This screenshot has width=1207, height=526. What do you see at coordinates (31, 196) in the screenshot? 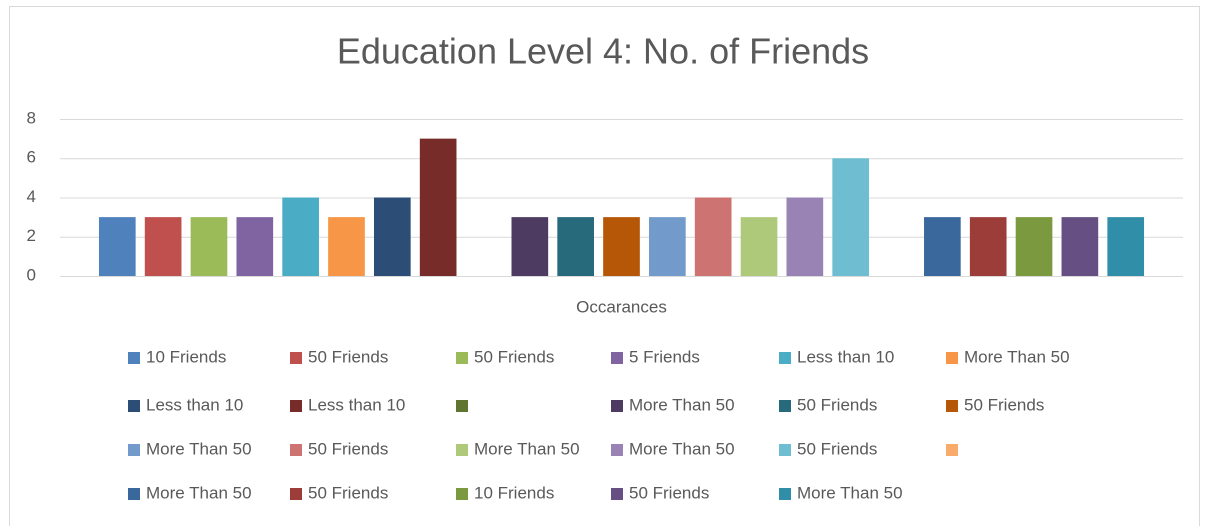
I see `y-tick-label: 4` at bounding box center [31, 196].